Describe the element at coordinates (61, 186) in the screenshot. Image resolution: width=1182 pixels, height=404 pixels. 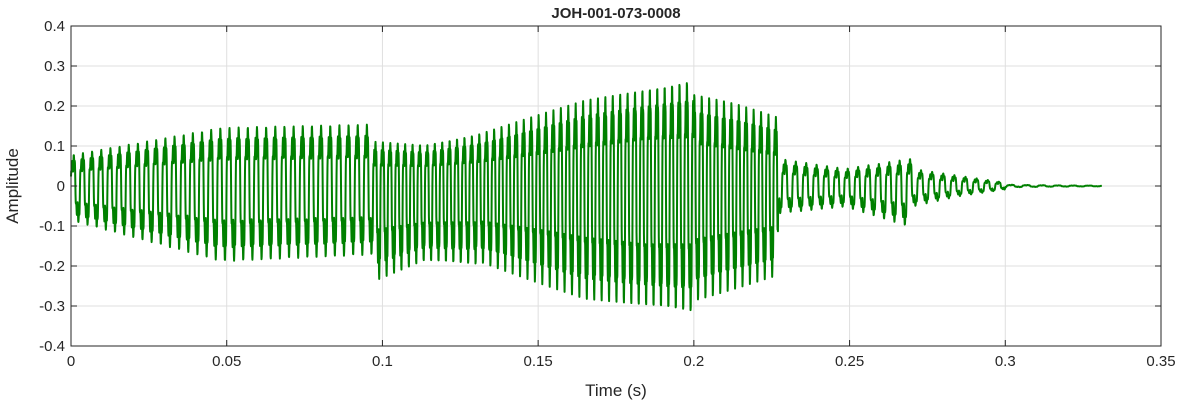
I see `y-tick-label: 0` at that location.